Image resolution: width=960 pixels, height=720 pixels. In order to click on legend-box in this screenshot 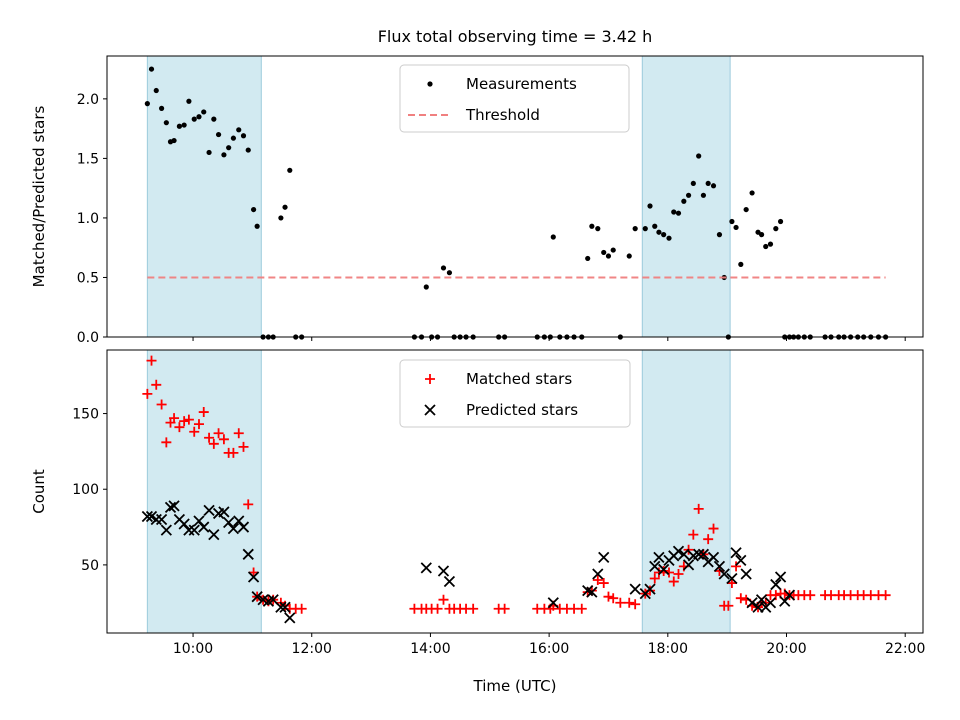, I will do `click(515, 393)`.